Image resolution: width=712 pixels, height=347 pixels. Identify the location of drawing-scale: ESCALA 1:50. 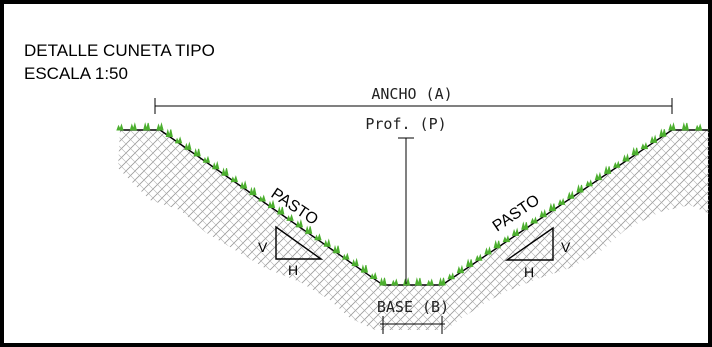
(76, 73).